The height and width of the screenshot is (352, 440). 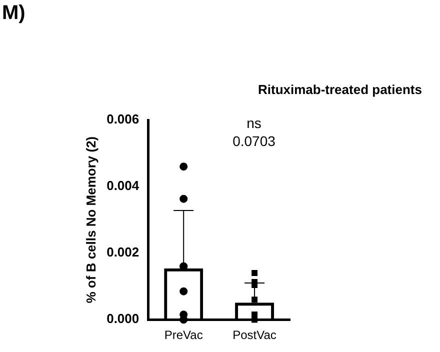 I want to click on y-tick-label: 0.002, so click(x=123, y=252).